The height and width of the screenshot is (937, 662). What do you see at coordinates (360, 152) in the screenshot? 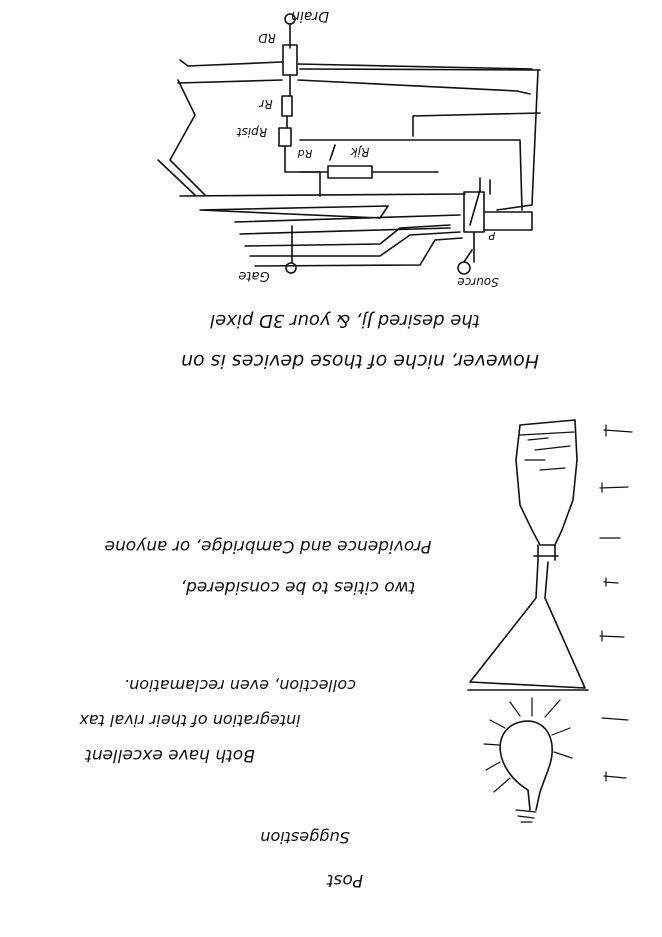
I see `rjk-label: Rjk` at bounding box center [360, 152].